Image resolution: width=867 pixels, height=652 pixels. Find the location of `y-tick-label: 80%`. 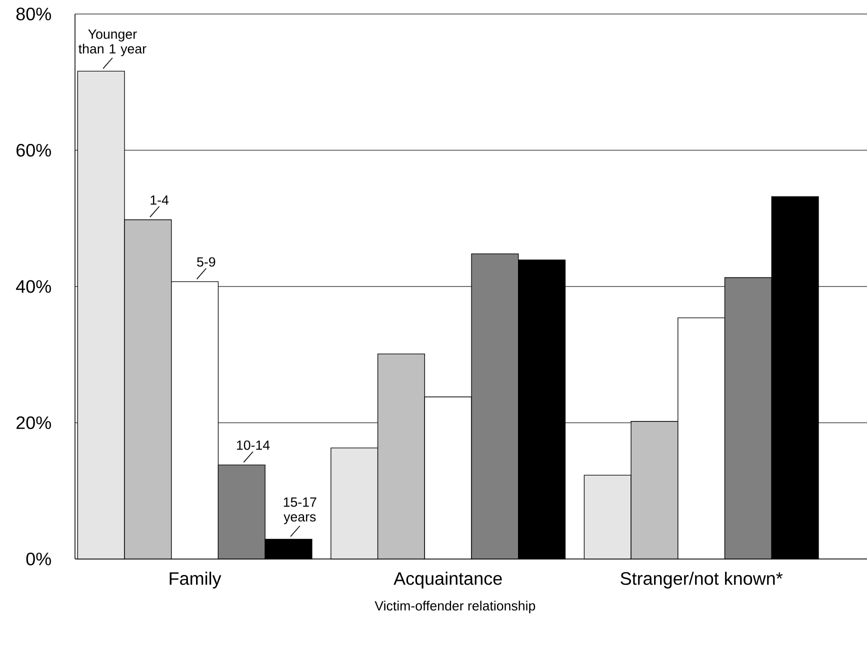

y-tick-label: 80% is located at coordinates (33, 14).